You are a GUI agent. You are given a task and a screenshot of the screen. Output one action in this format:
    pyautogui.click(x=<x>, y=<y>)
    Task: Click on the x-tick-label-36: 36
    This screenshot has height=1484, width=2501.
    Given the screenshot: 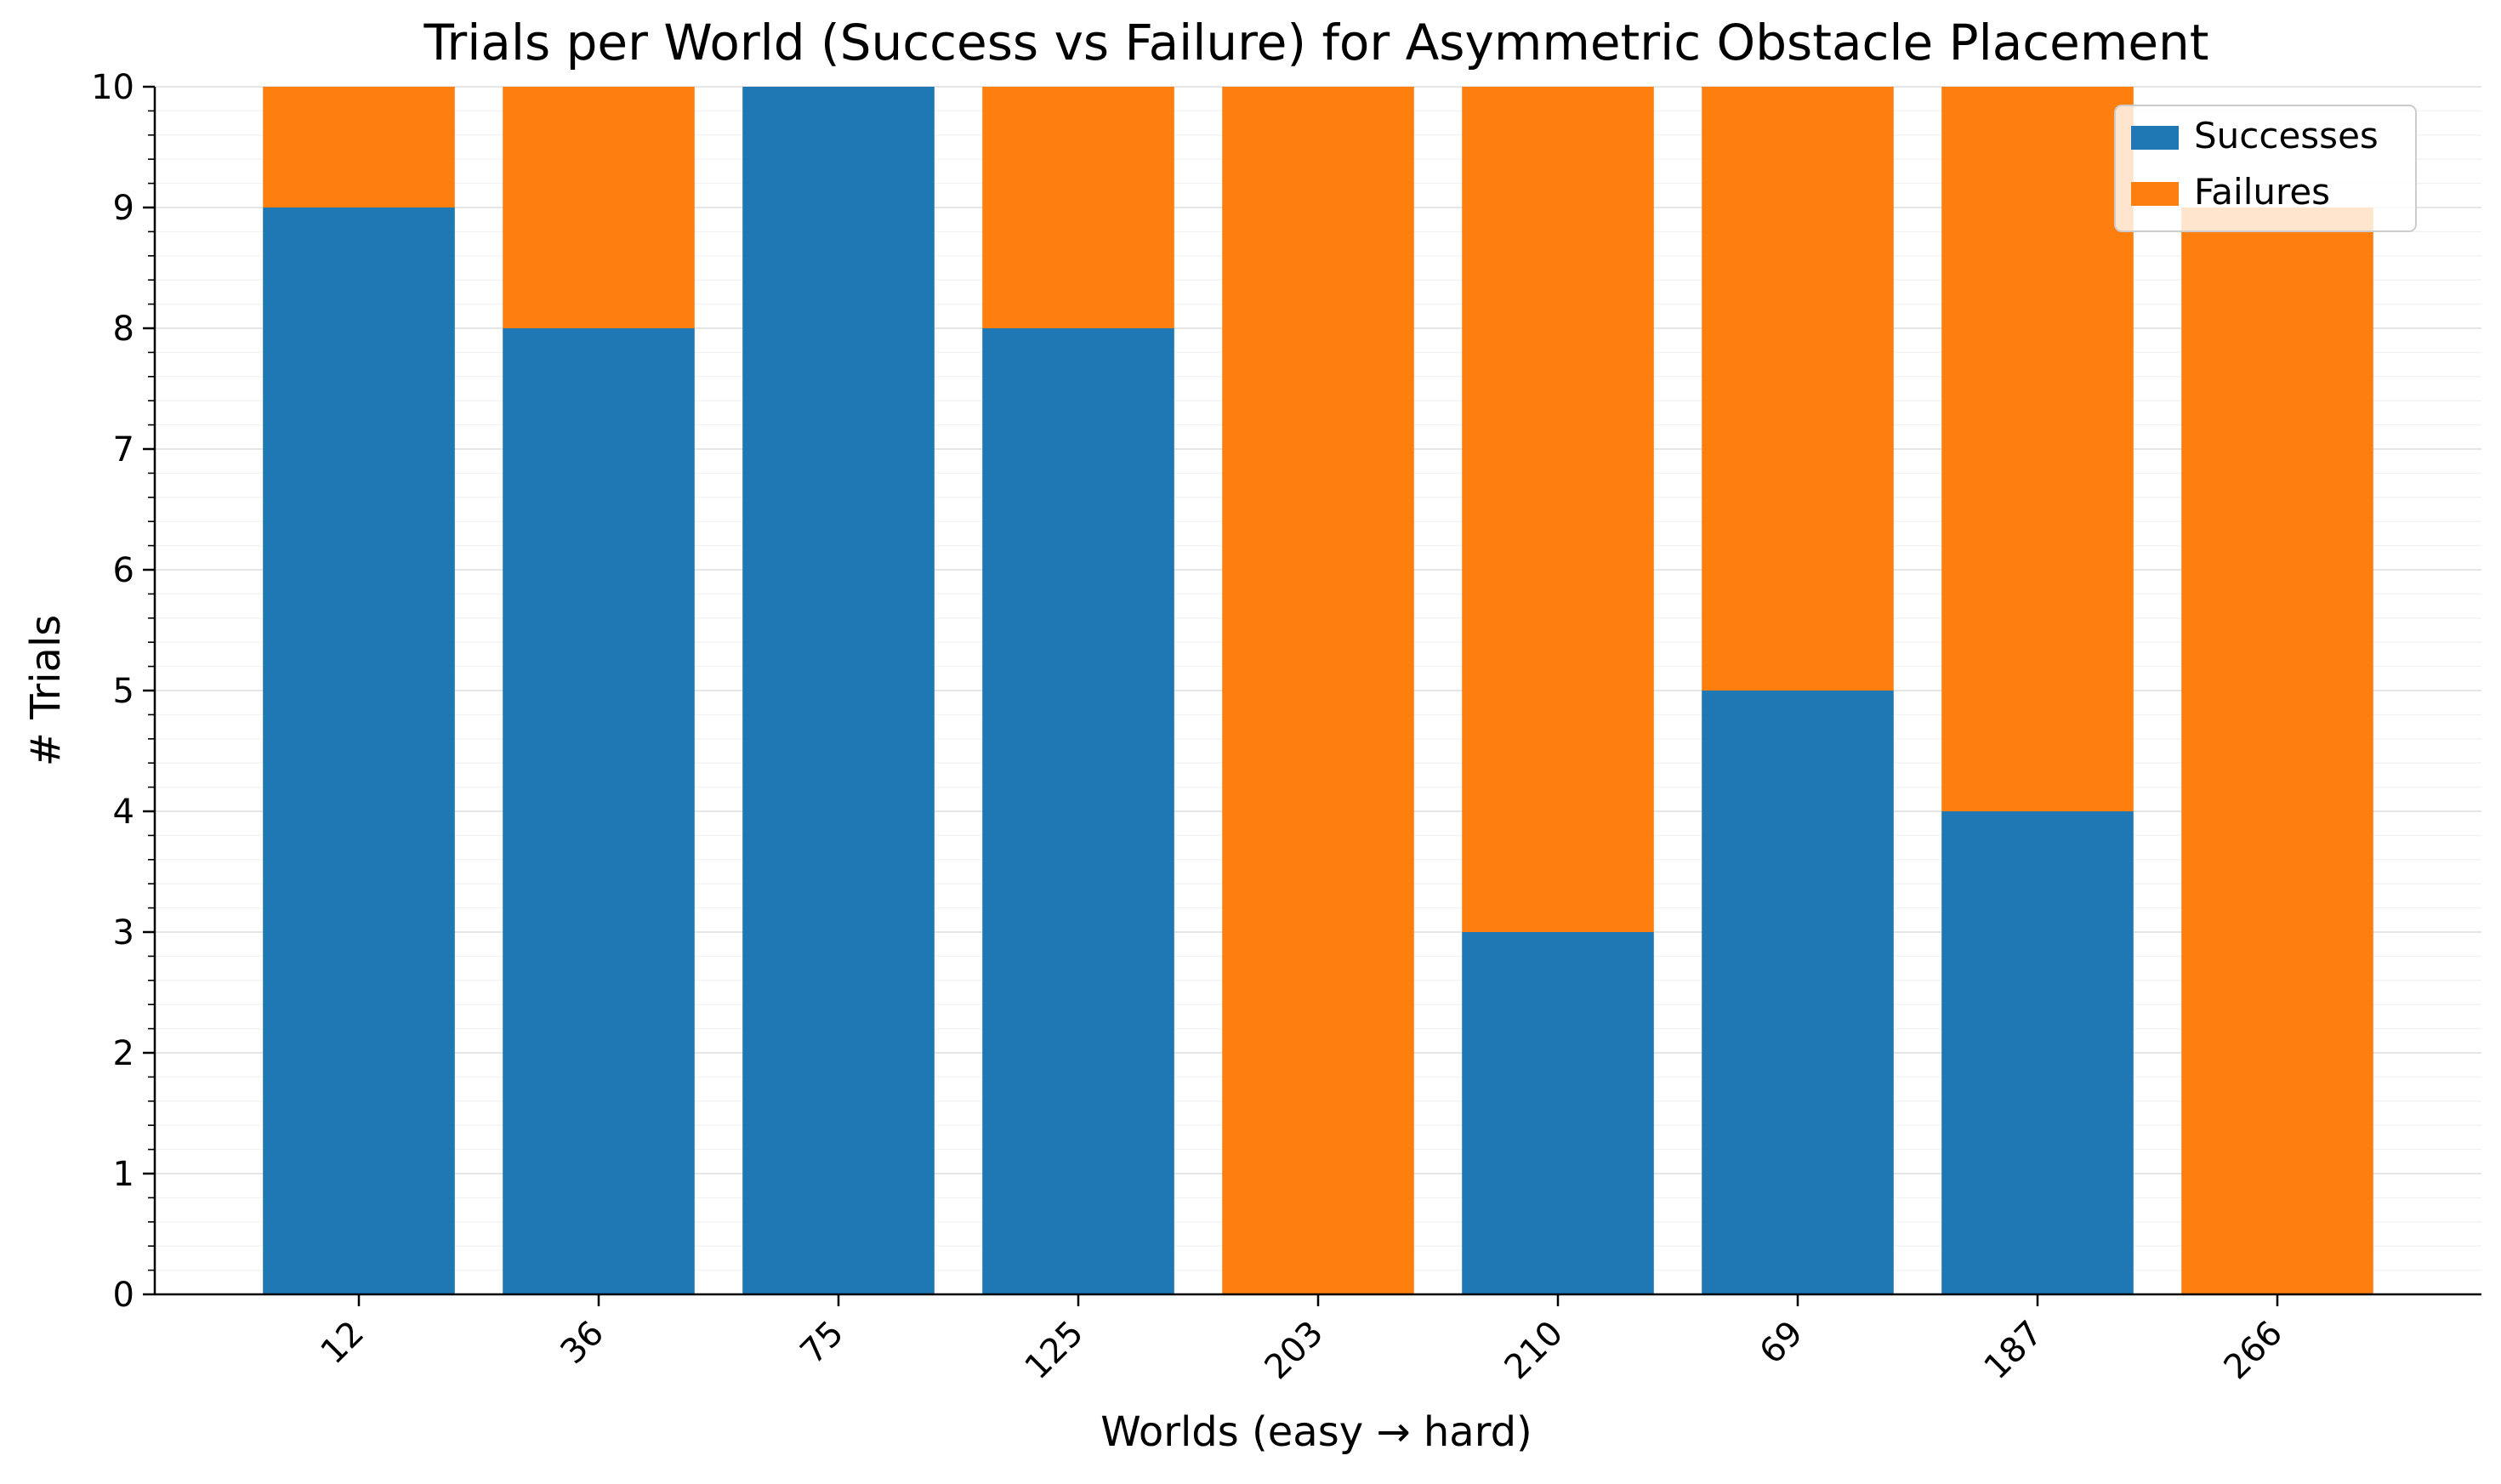 What is the action you would take?
    pyautogui.click(x=583, y=1343)
    